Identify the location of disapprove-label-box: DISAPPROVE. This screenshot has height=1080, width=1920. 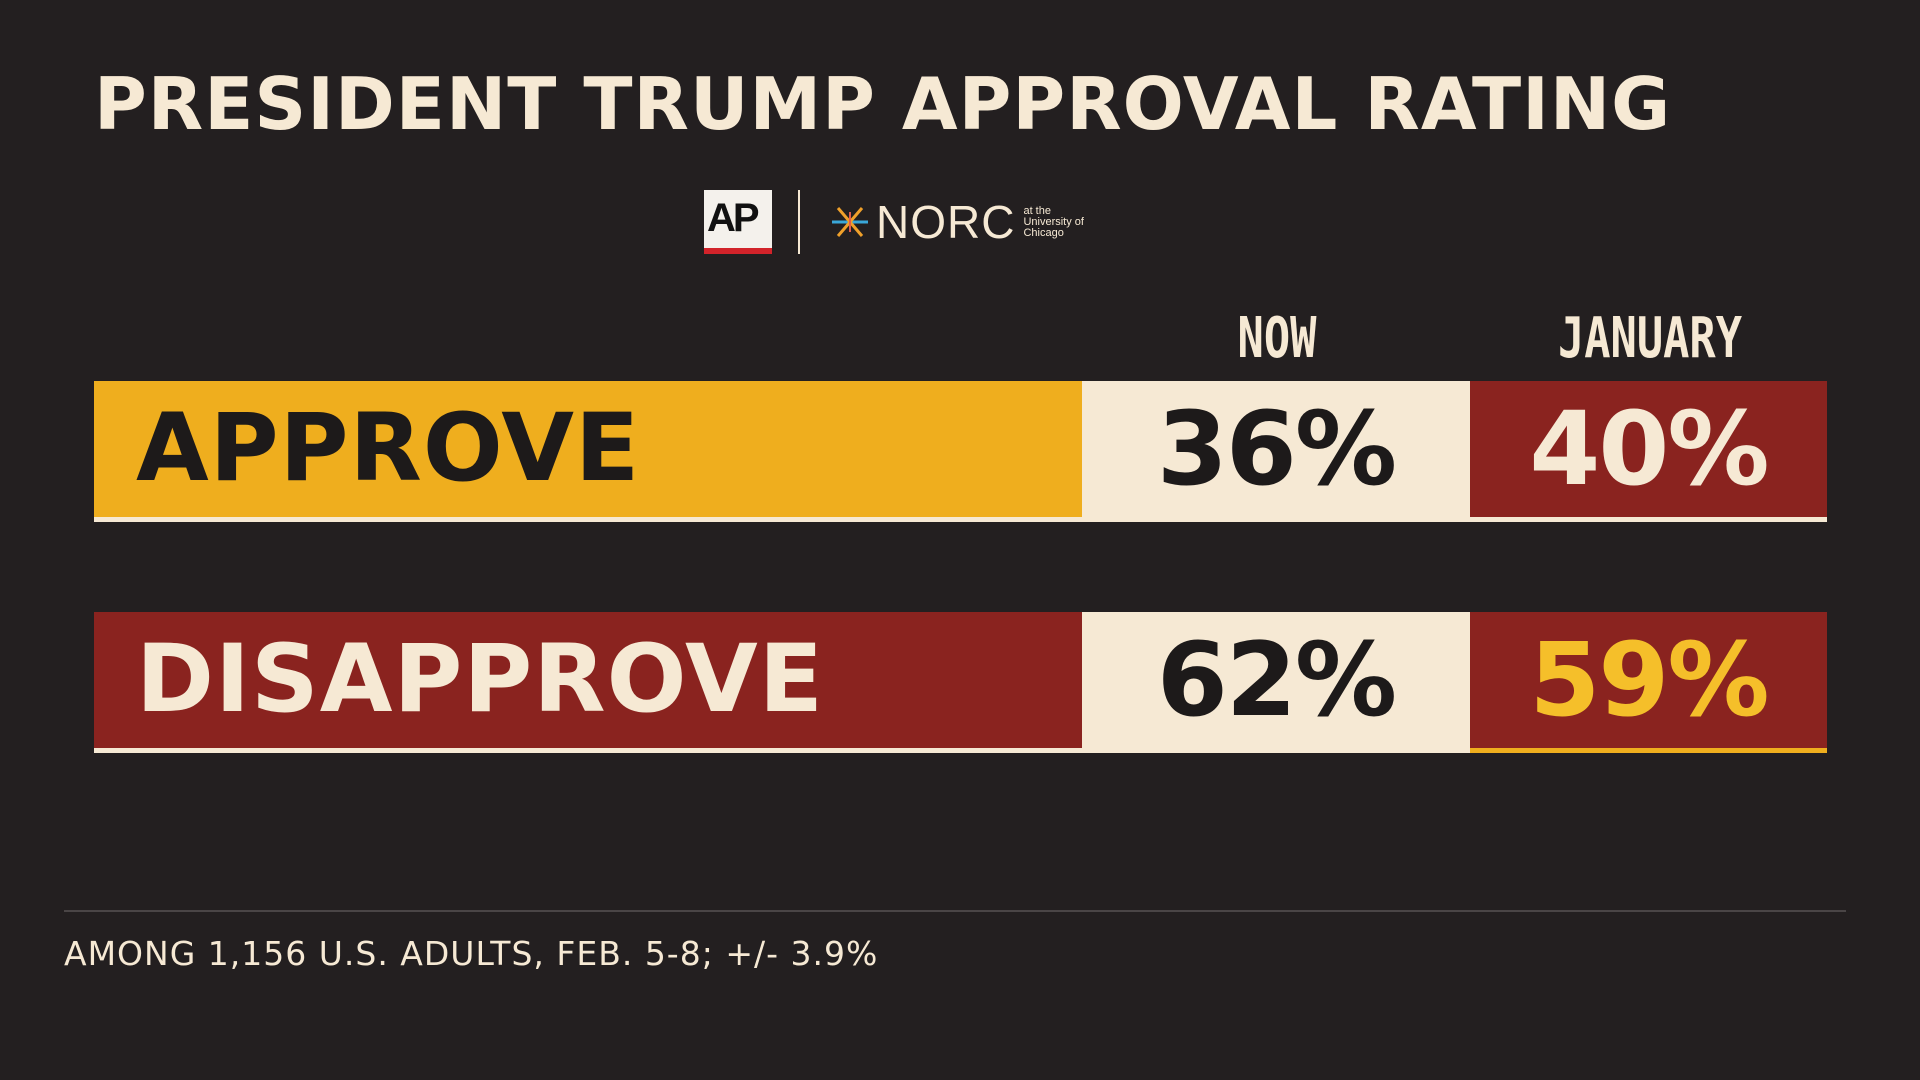
(588, 680).